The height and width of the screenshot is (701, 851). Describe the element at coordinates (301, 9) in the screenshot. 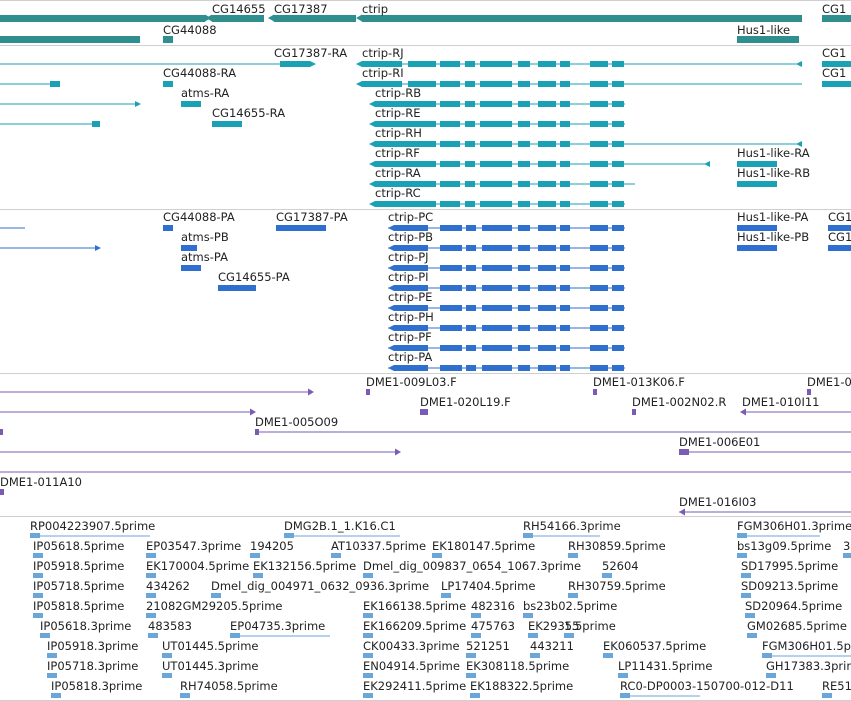

I see `genes-feature-label: CG17387` at that location.